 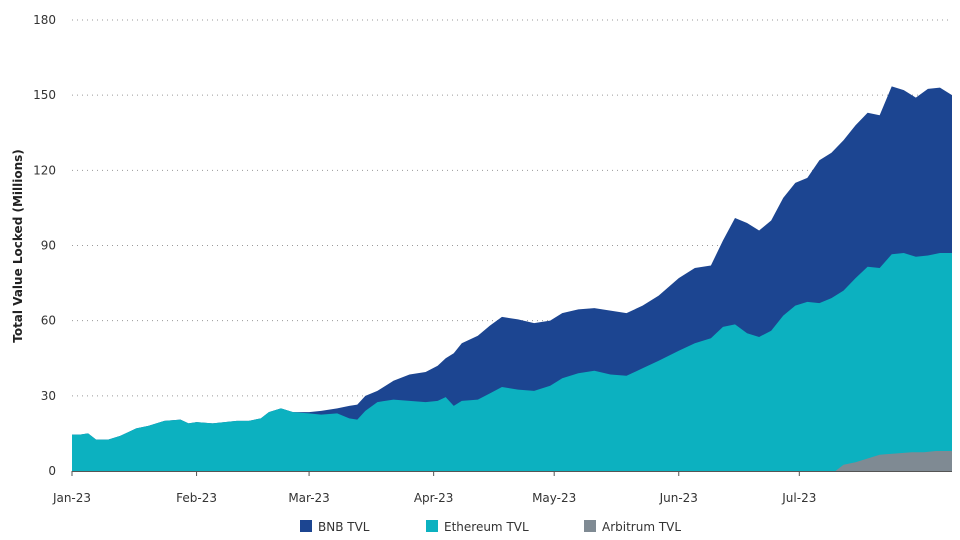 I want to click on x-tick-label-Jan-23: Jan-23, so click(x=71, y=498).